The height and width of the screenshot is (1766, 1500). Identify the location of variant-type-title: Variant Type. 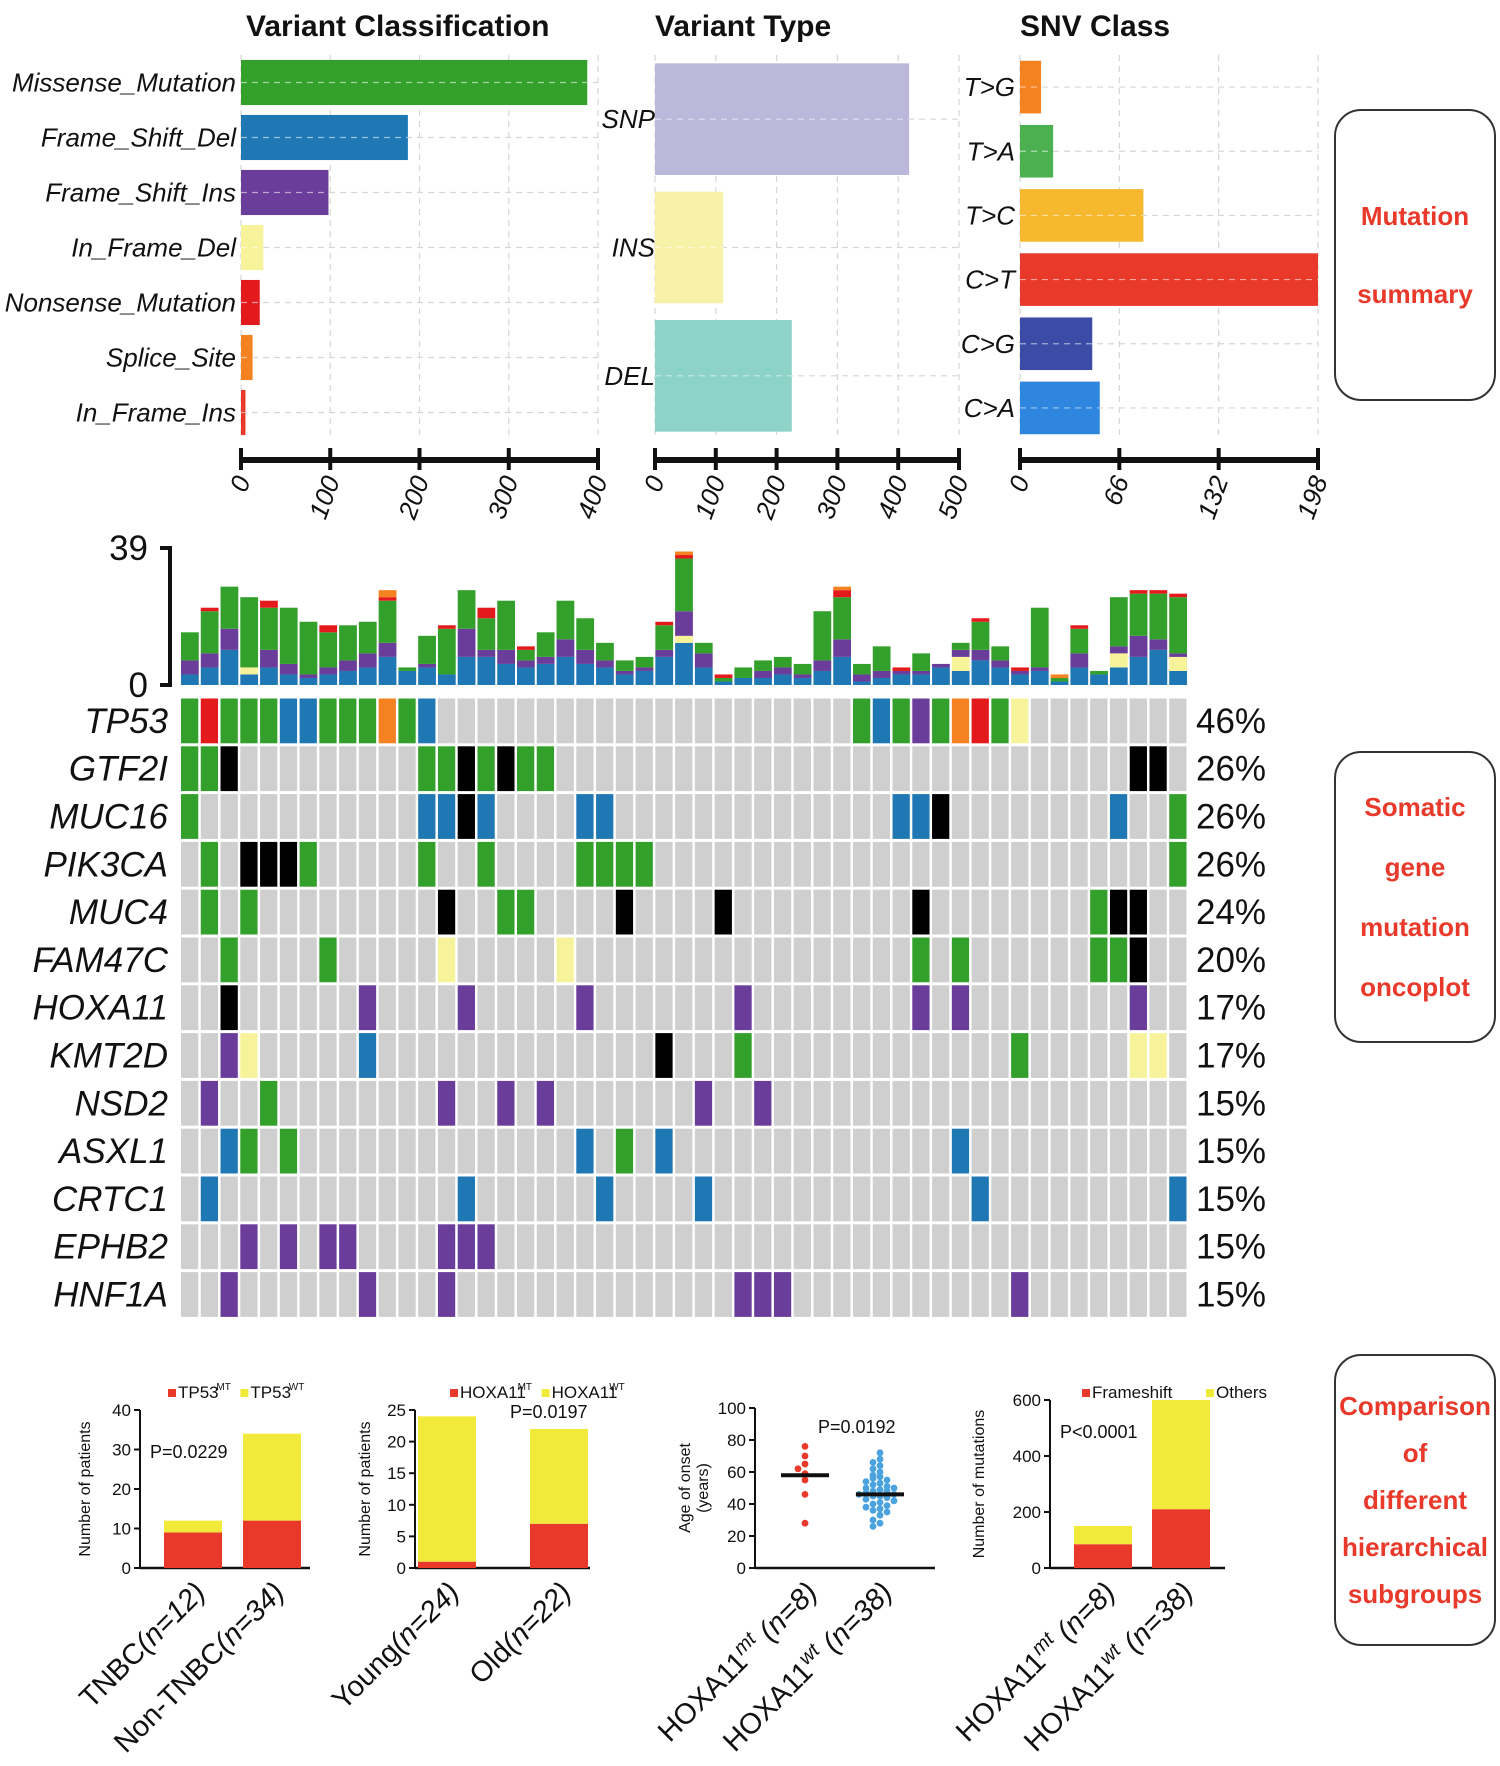
(743, 26).